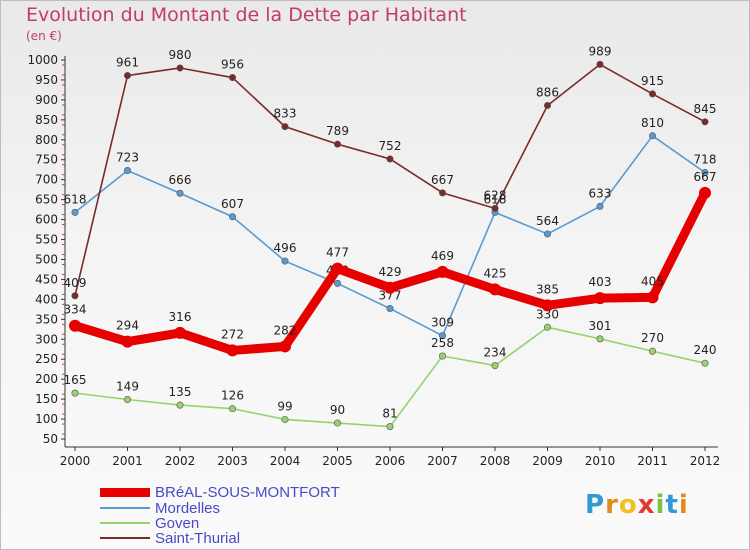  Describe the element at coordinates (125, 538) in the screenshot. I see `legend-swatch-saint-thurial` at that location.